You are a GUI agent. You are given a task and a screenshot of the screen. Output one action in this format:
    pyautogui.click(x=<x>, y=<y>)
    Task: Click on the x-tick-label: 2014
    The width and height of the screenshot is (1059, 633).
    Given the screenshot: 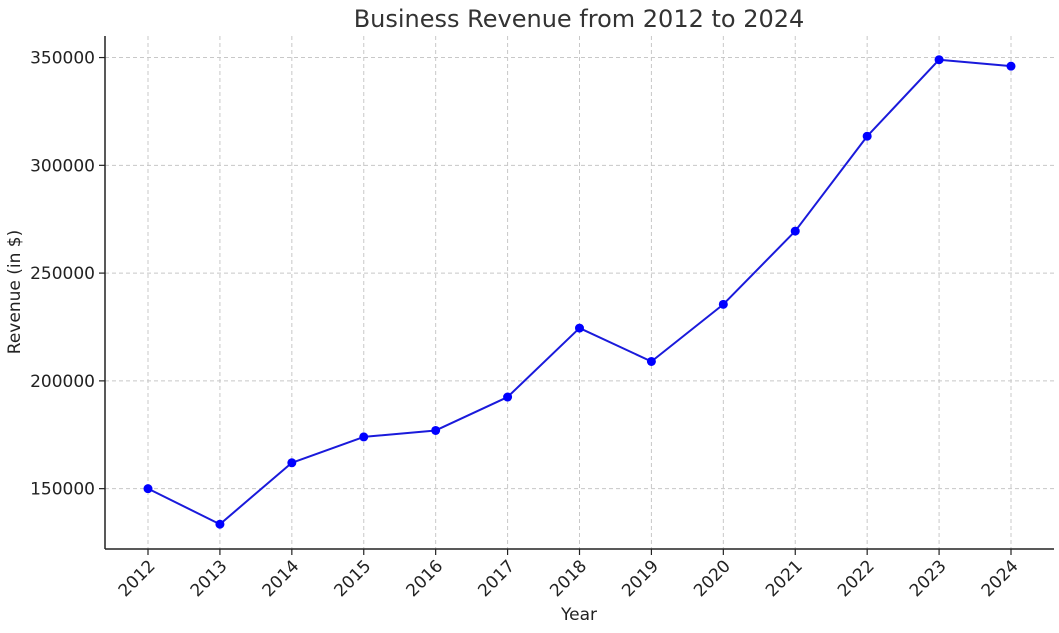 What is the action you would take?
    pyautogui.click(x=281, y=578)
    